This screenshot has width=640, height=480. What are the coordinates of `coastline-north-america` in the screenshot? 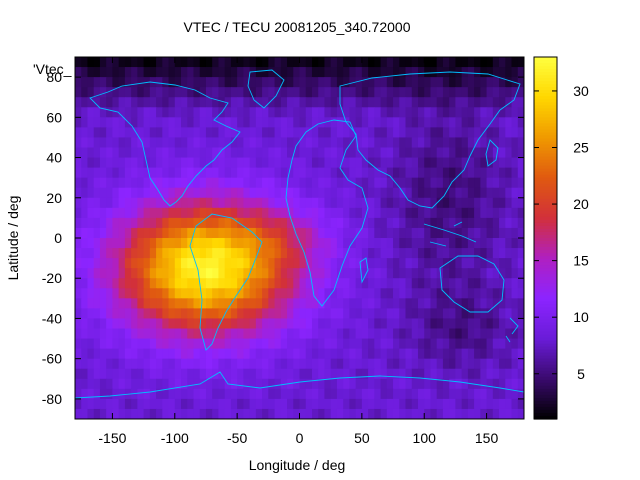 It's located at (165, 144).